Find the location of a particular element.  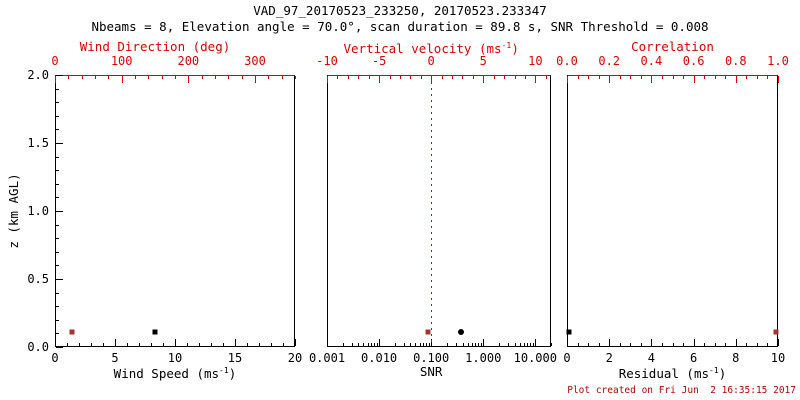

snr-x2-tick-label: -5 is located at coordinates (379, 61).